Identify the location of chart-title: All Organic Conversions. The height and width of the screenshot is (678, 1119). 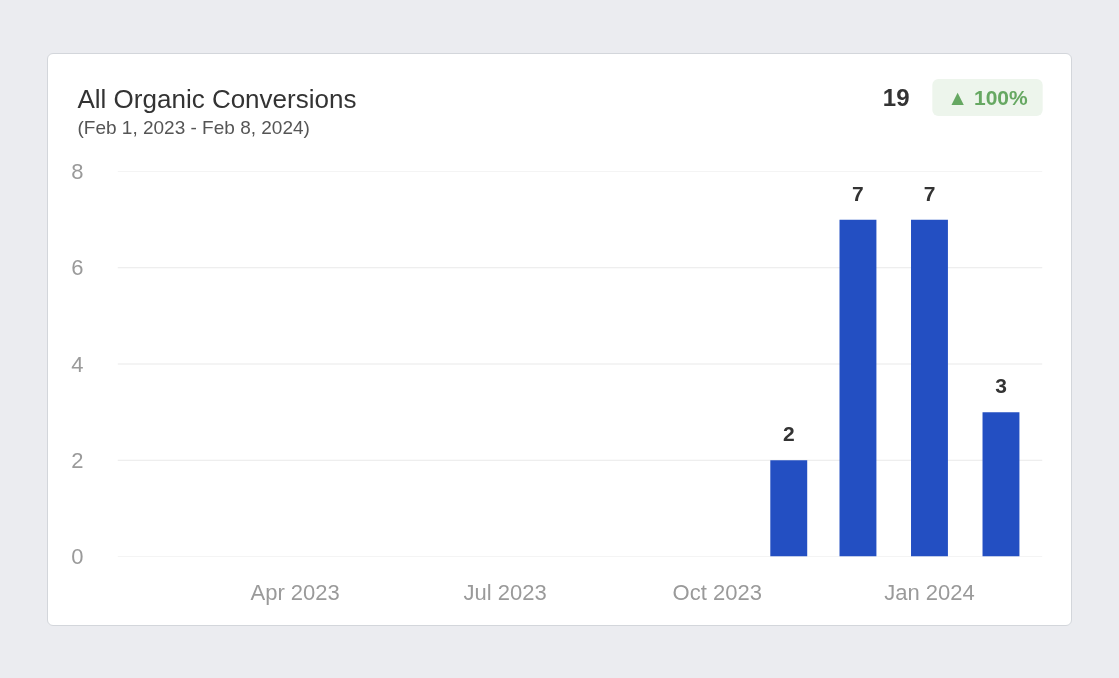
(217, 98).